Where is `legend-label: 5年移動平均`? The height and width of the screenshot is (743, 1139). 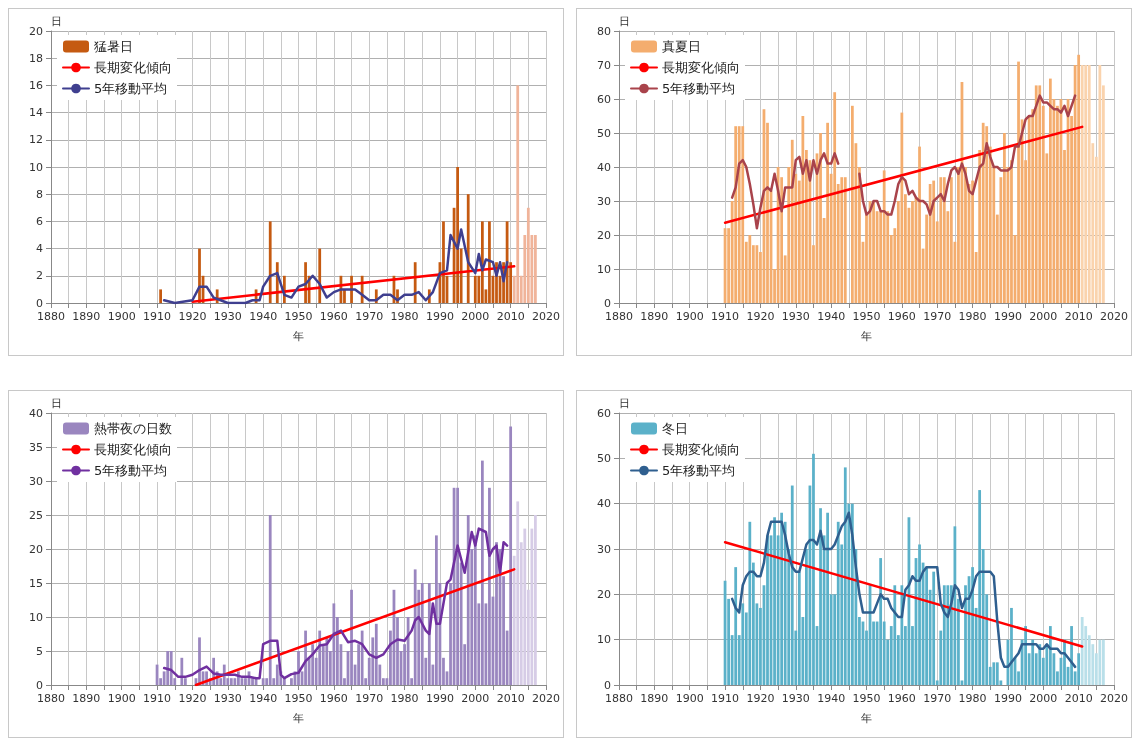 legend-label: 5年移動平均 is located at coordinates (699, 88).